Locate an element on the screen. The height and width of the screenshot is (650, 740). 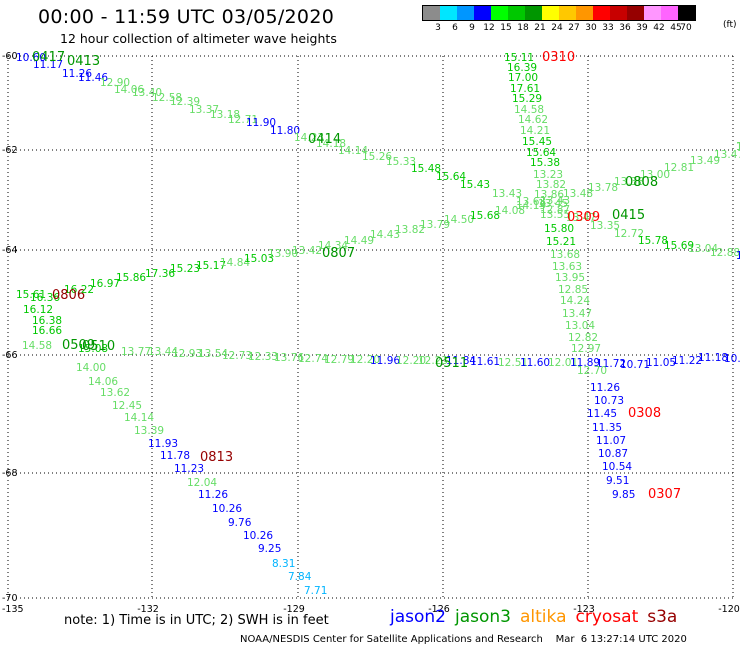
wave-height-label: 12.79 is located at coordinates (339, 360).